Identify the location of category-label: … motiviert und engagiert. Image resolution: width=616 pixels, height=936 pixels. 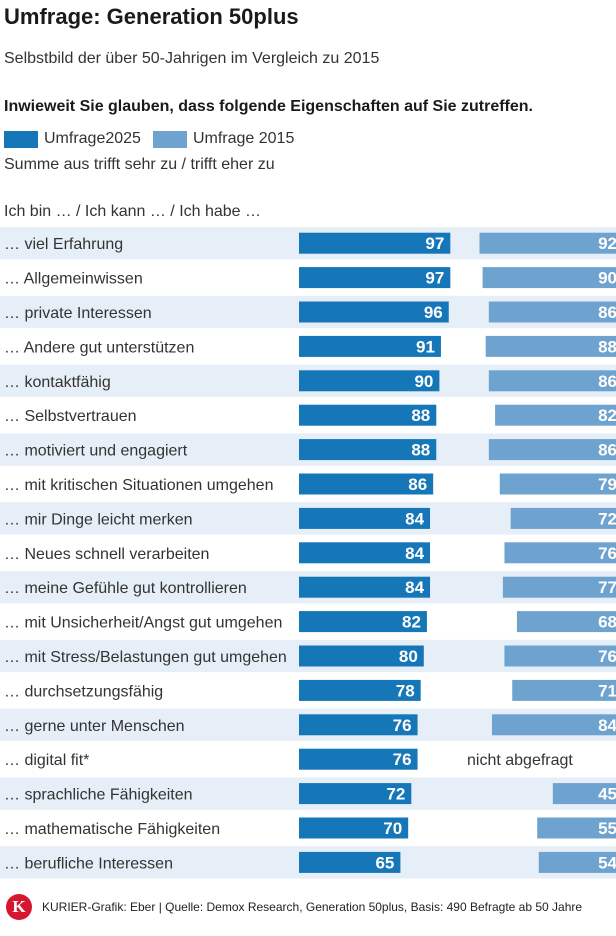
(96, 451).